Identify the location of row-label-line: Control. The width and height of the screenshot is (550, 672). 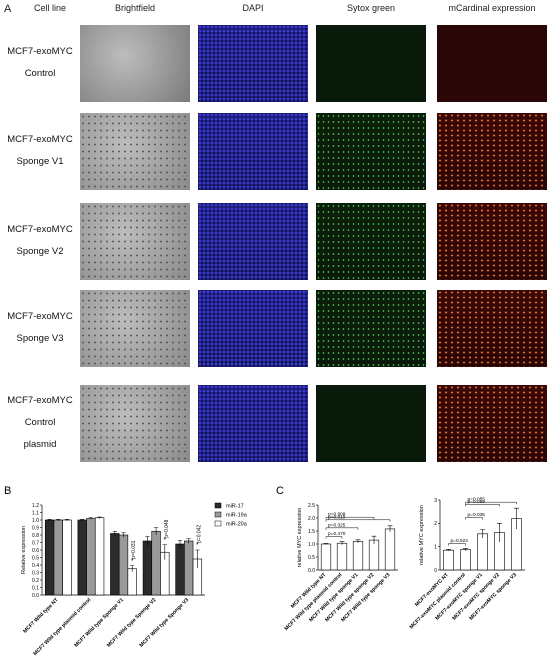
(40, 422).